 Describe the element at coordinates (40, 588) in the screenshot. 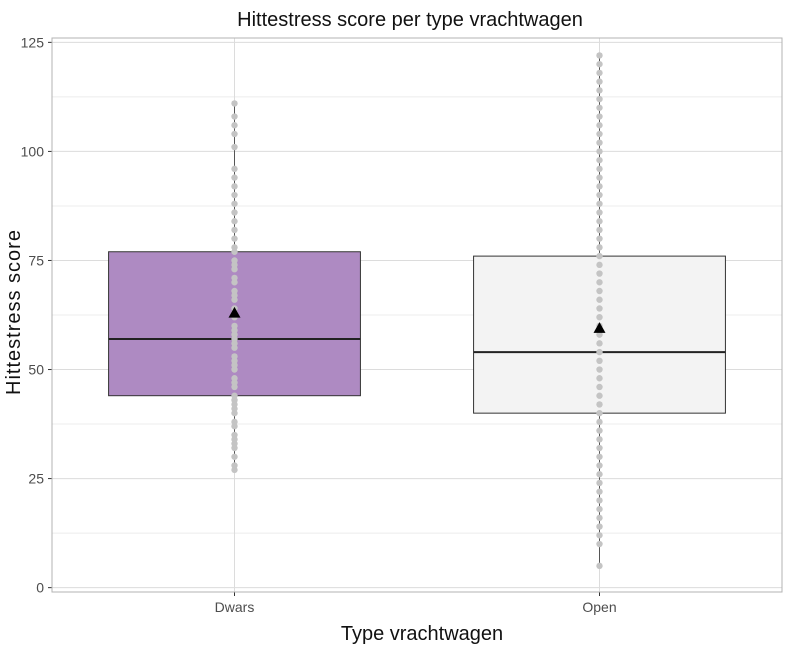

I see `y-tick-label: 0` at that location.